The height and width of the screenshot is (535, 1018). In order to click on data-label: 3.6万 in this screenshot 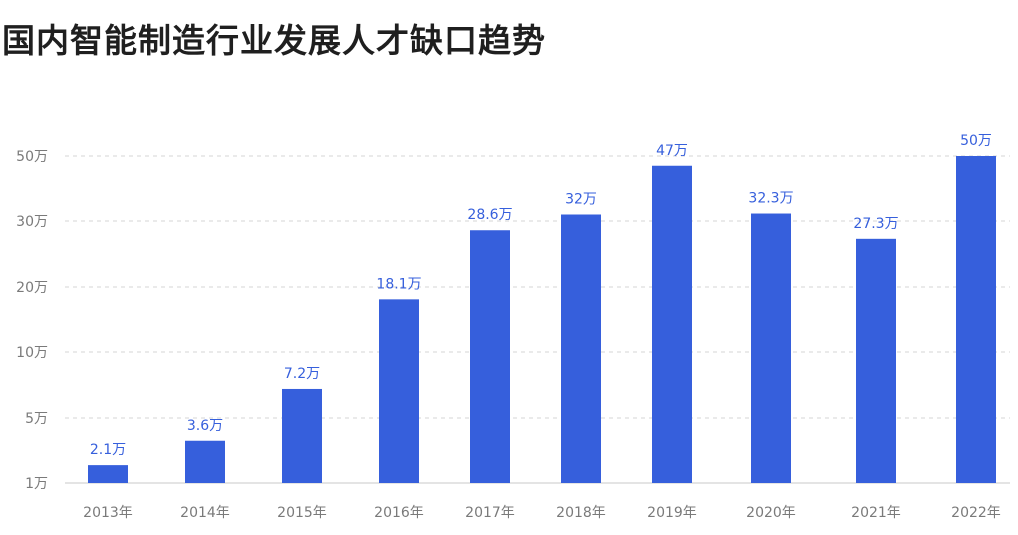, I will do `click(205, 426)`.